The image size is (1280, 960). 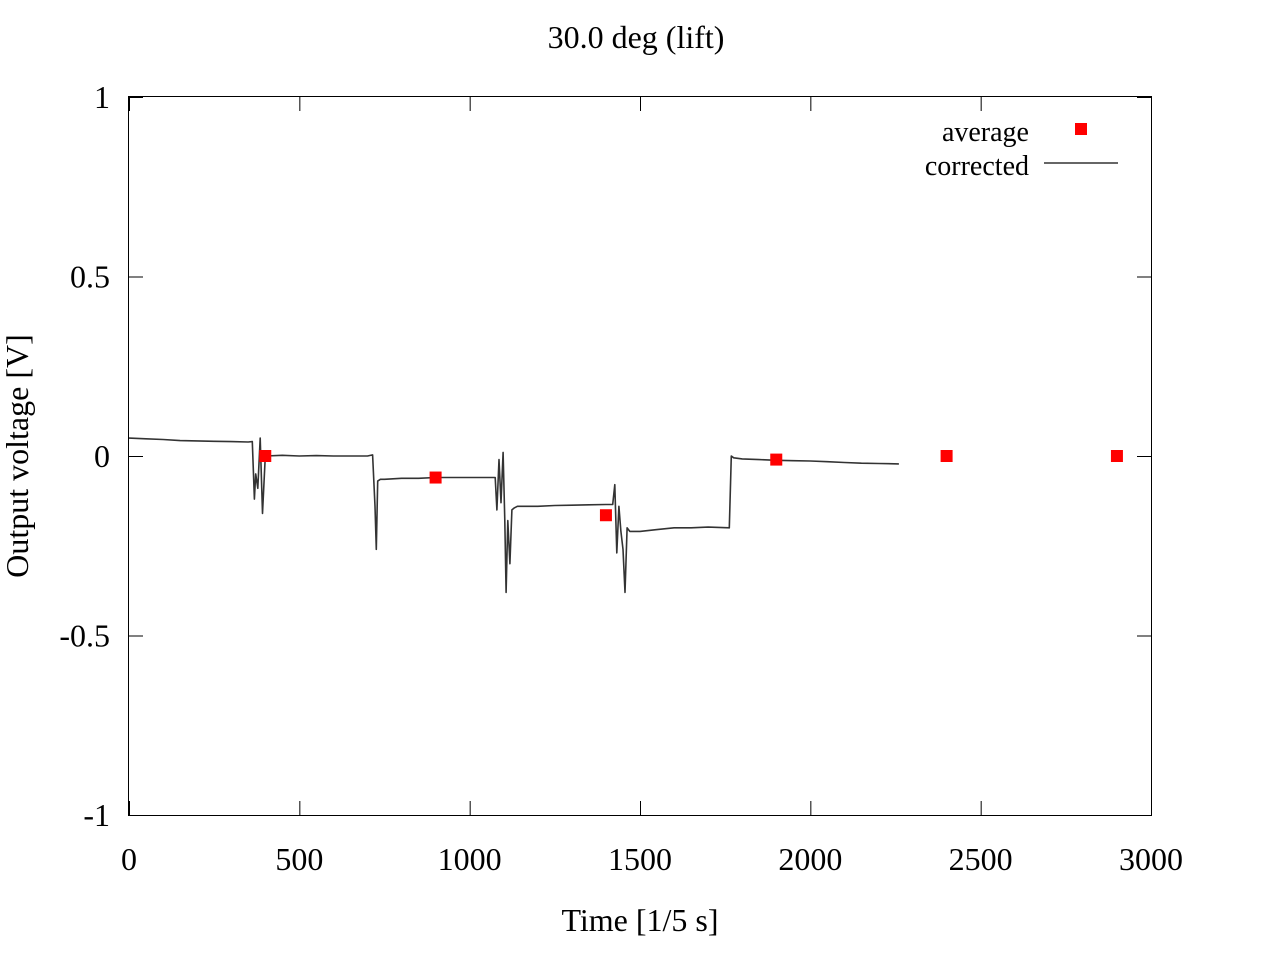 I want to click on x-tick-label: 2500, so click(x=981, y=859).